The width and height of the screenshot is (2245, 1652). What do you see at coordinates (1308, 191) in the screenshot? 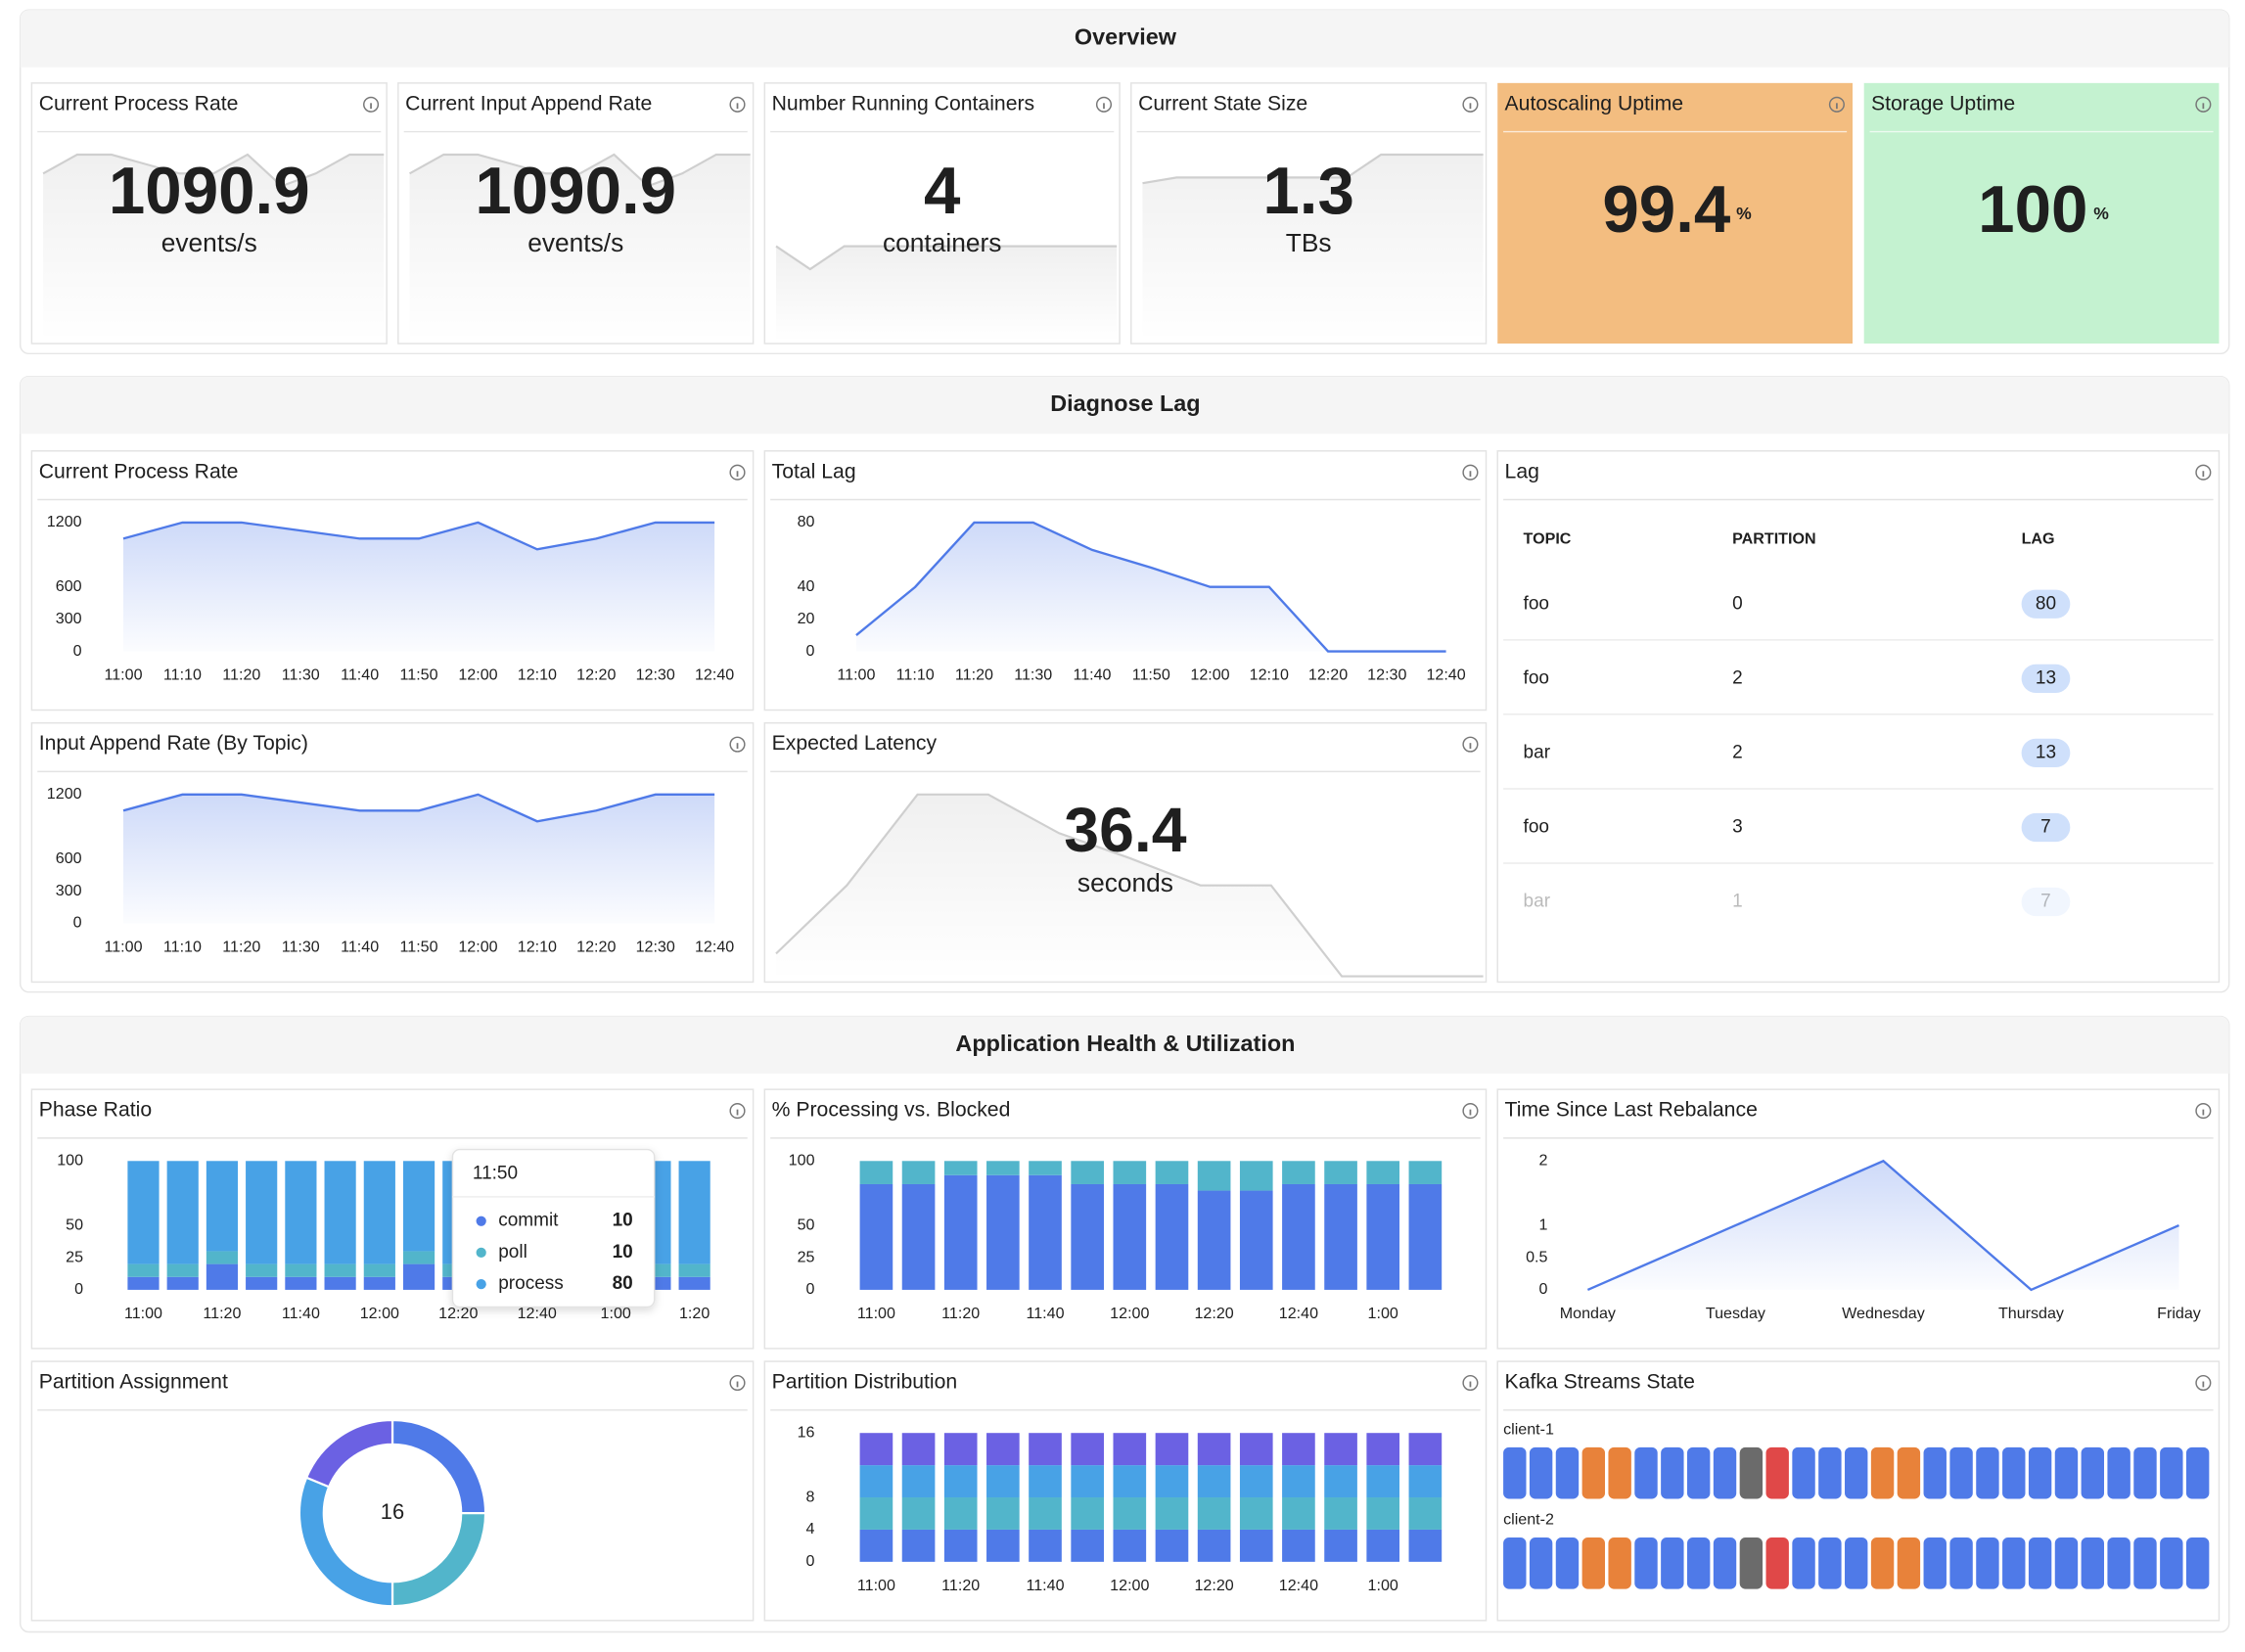
I see `stat-value: 1.3` at bounding box center [1308, 191].